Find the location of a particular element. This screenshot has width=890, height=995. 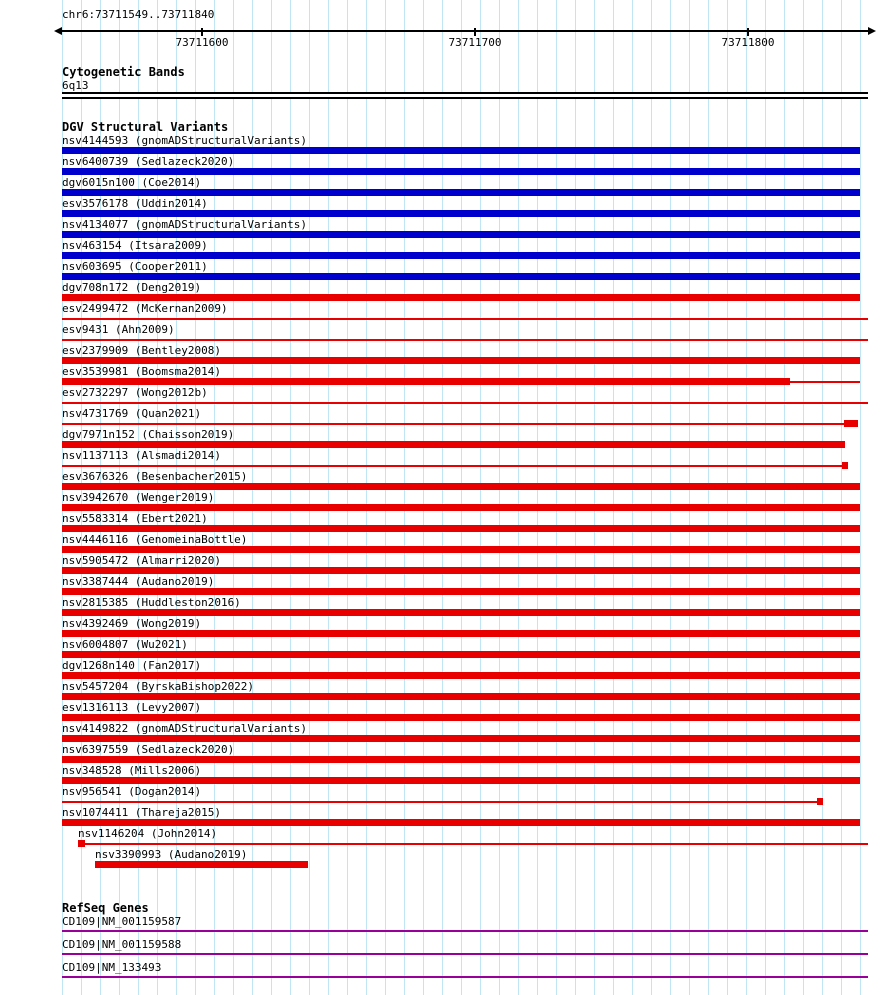

variant-label: nsv4731769 (Quan2021) is located at coordinates (132, 413).